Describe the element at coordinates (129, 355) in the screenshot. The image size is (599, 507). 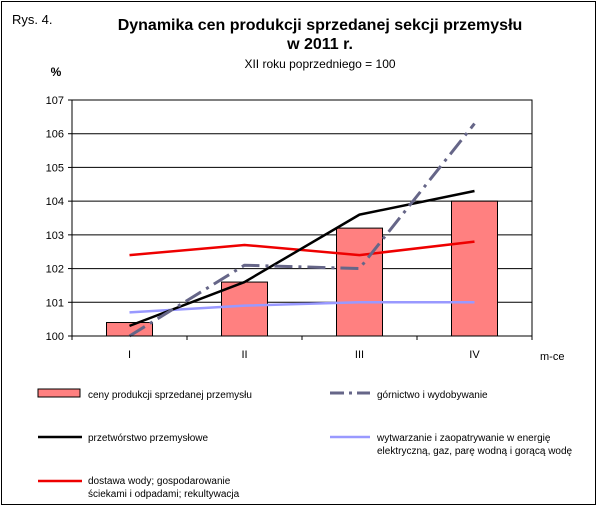
I see `x-tick-label: I` at that location.